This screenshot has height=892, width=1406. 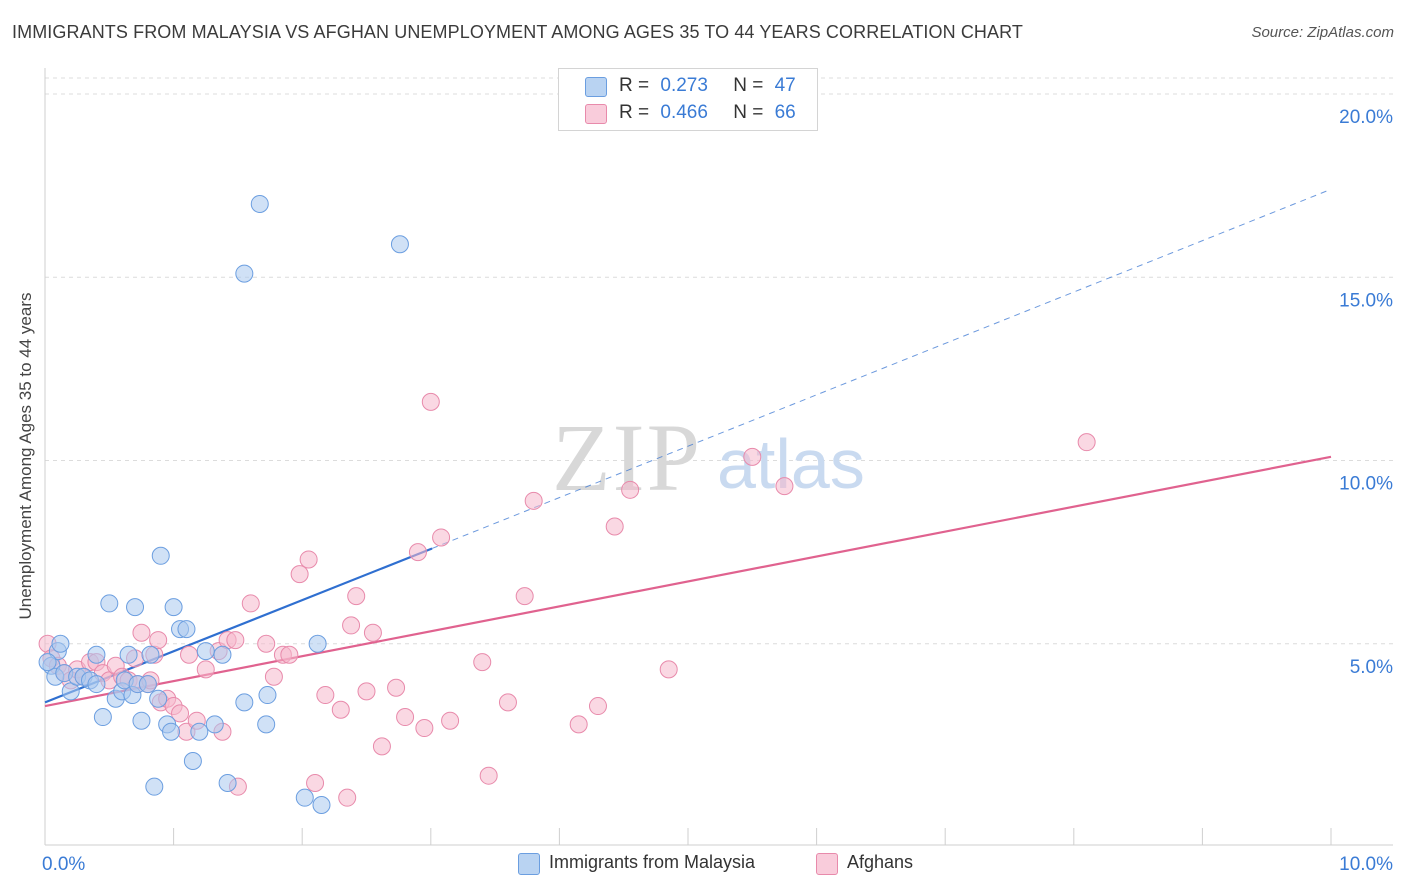 I want to click on series-legend: Immigrants from Malaysia Afghans, so click(x=703, y=864).